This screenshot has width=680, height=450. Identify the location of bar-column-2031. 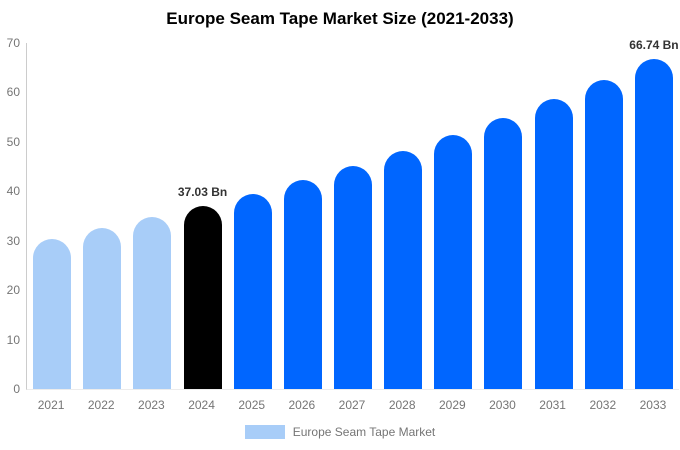
(554, 244).